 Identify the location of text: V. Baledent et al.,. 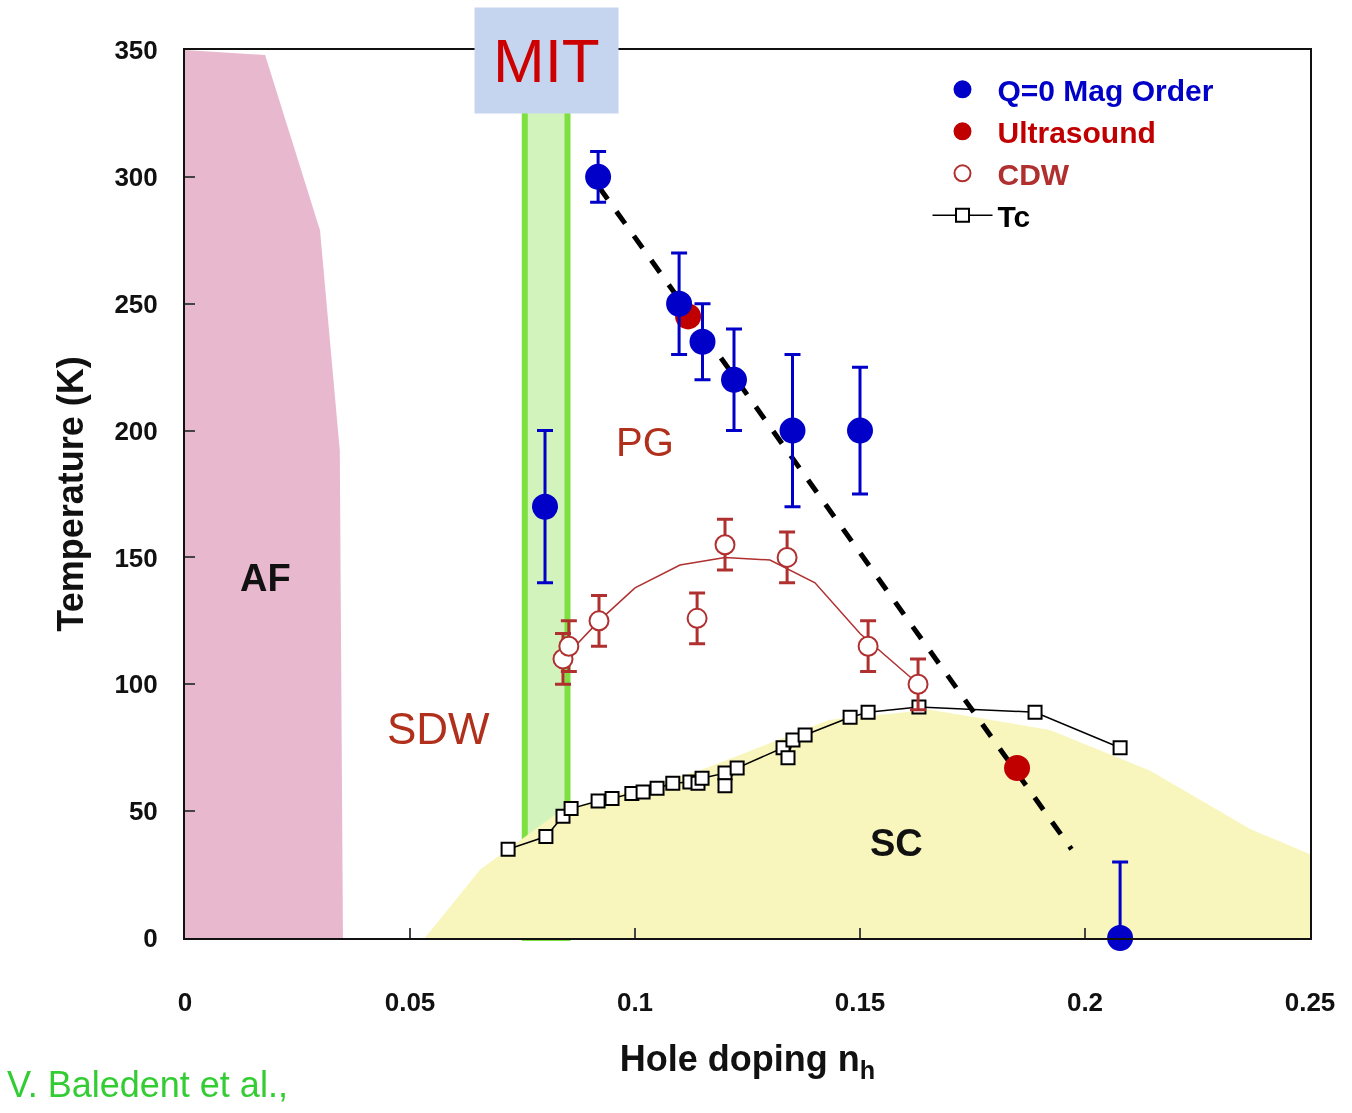
(147, 1084).